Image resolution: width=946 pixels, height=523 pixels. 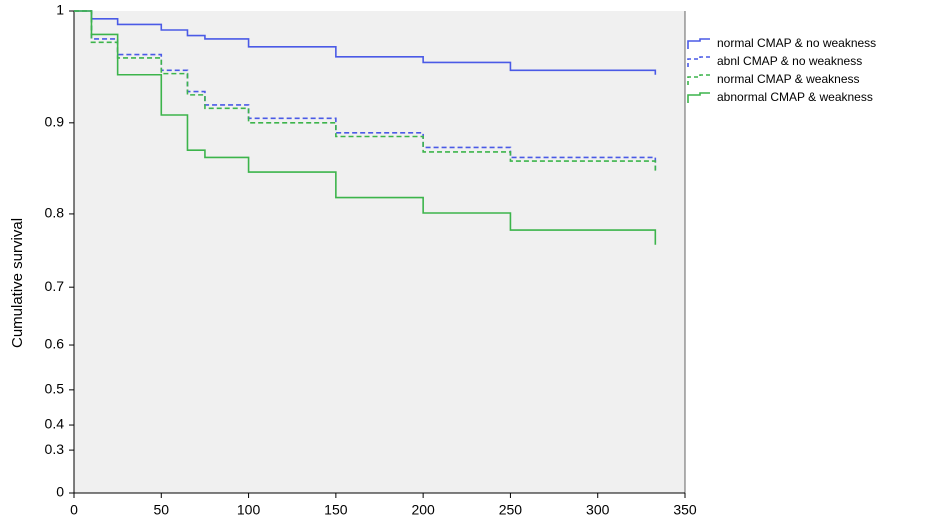 I want to click on survival-line, so click(x=365, y=42).